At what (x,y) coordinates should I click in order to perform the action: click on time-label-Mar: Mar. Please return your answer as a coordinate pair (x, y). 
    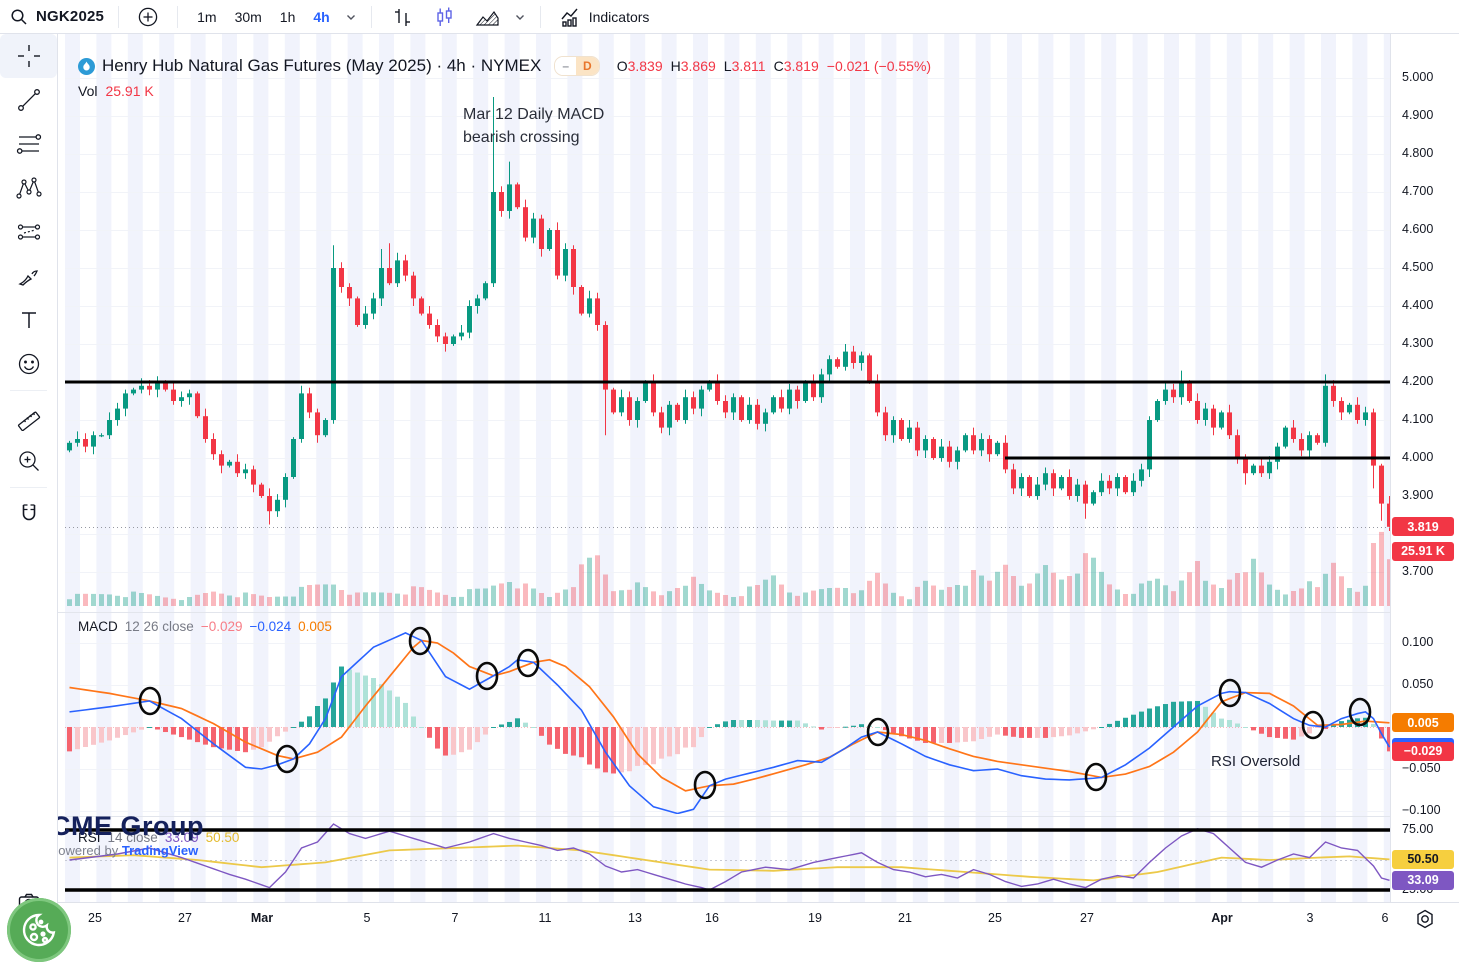
    Looking at the image, I should click on (262, 918).